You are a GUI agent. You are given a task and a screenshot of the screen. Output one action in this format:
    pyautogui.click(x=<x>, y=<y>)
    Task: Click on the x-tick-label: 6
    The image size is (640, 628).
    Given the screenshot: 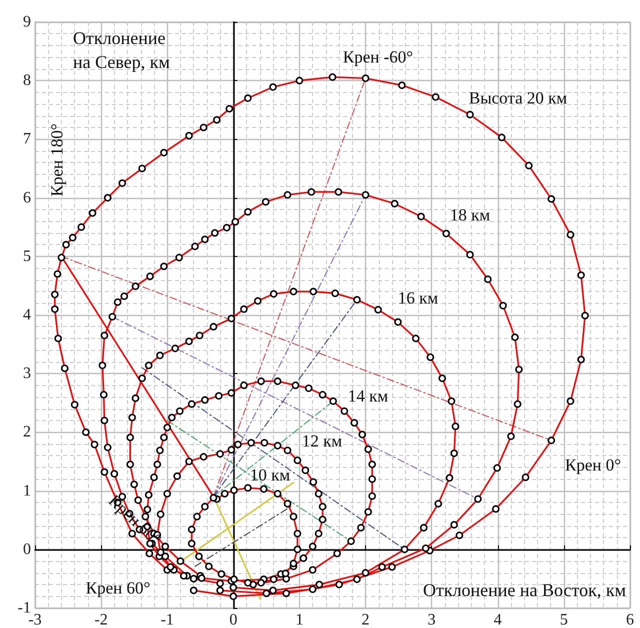 What is the action you would take?
    pyautogui.click(x=630, y=620)
    